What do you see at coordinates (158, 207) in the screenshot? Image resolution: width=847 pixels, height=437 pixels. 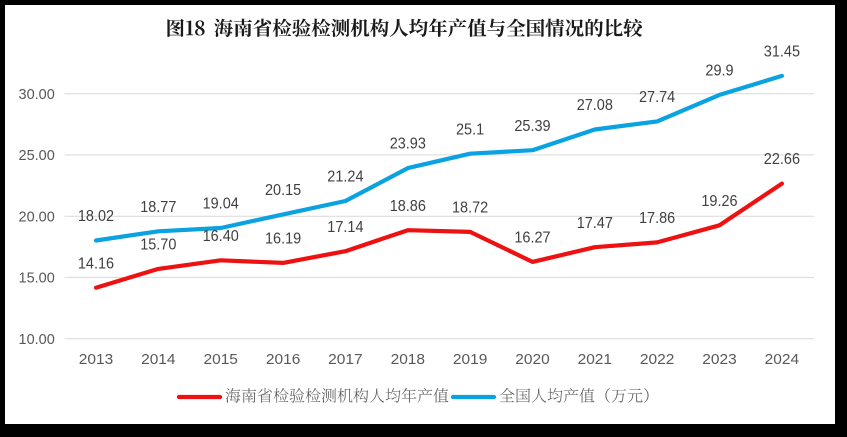 I see `svg-text: 18.77` at bounding box center [158, 207].